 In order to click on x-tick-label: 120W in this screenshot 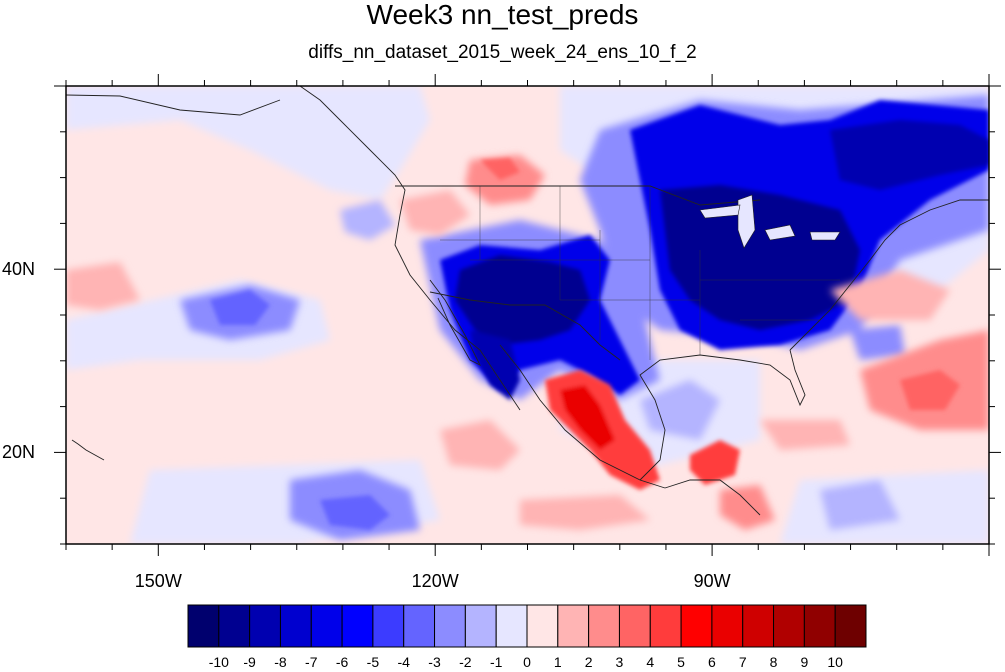, I will do `click(435, 581)`.